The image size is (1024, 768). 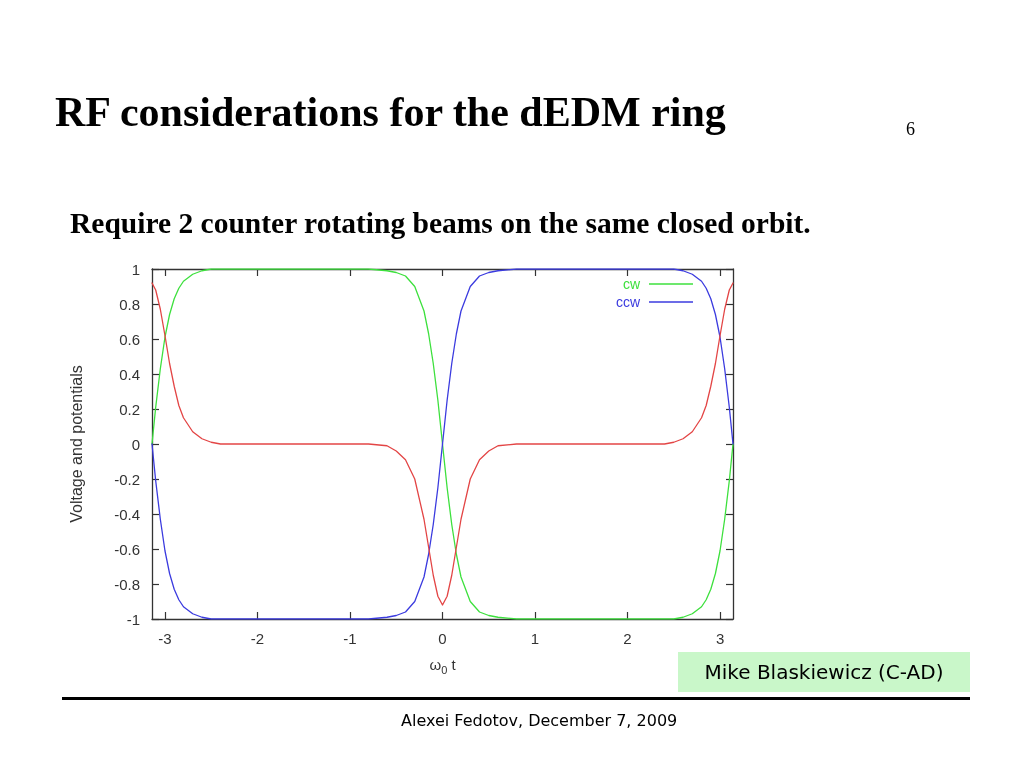 I want to click on y-tick-label: 0.6, so click(x=129, y=339).